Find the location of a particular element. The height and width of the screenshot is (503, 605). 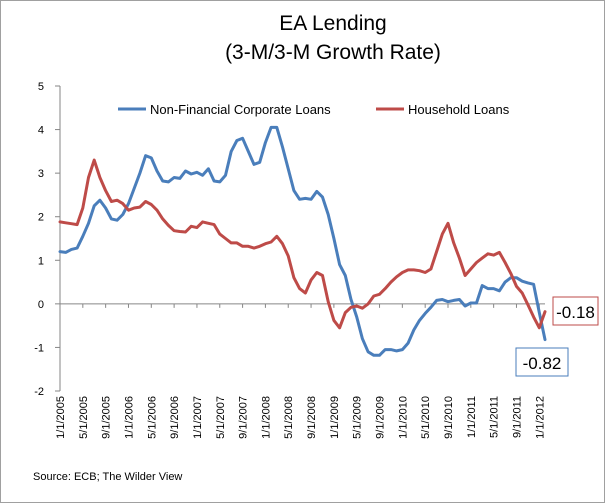

annotation-corporate-last: -0.82 is located at coordinates (542, 362).